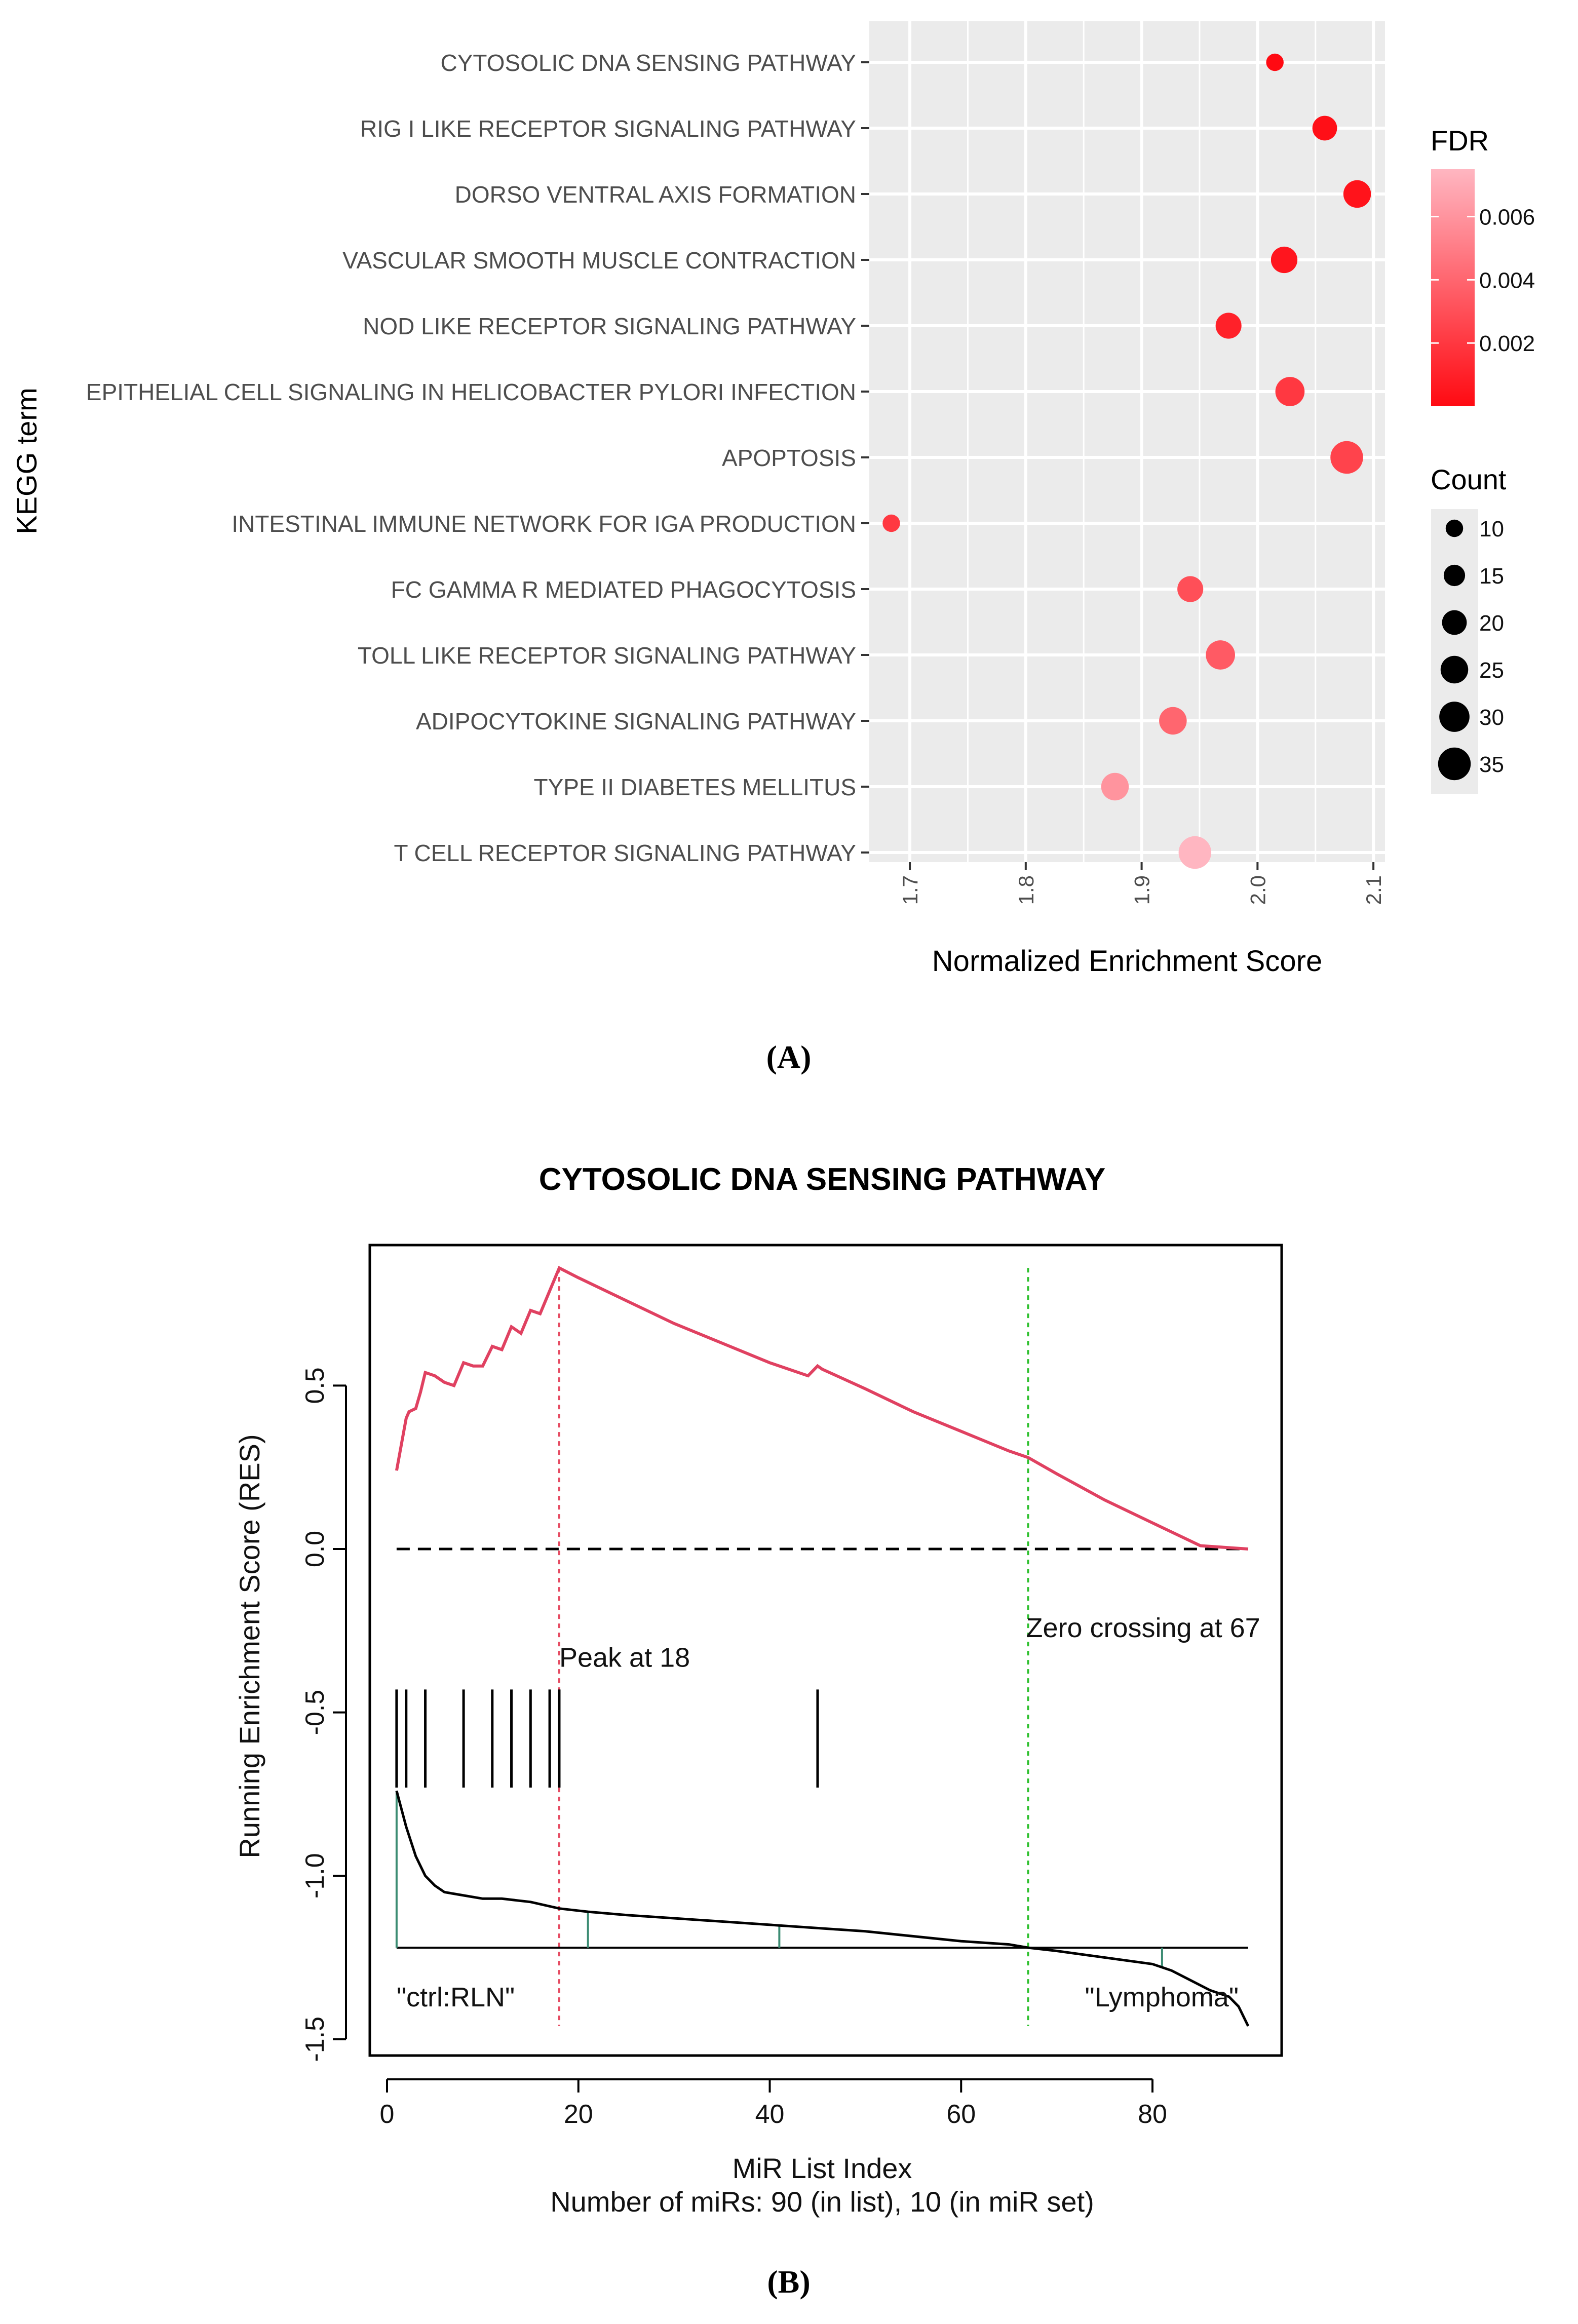 The height and width of the screenshot is (2324, 1578). Describe the element at coordinates (578, 2114) in the screenshot. I see `x-tick-label: 20` at that location.